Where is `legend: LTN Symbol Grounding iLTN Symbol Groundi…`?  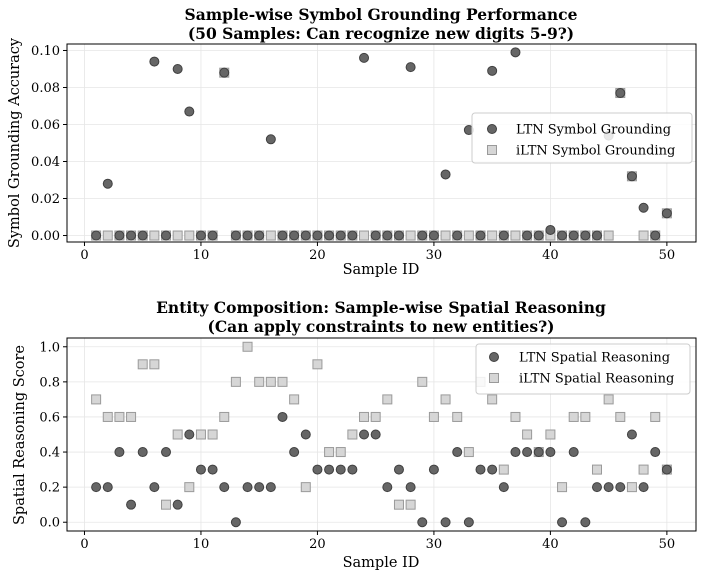
legend: LTN Symbol Grounding iLTN Symbol Groundi… is located at coordinates (582, 138).